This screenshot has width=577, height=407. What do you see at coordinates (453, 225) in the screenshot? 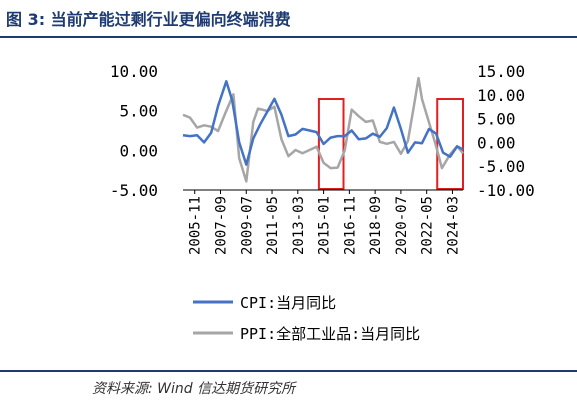
I see `x-tick-label: 2024-03` at bounding box center [453, 225].